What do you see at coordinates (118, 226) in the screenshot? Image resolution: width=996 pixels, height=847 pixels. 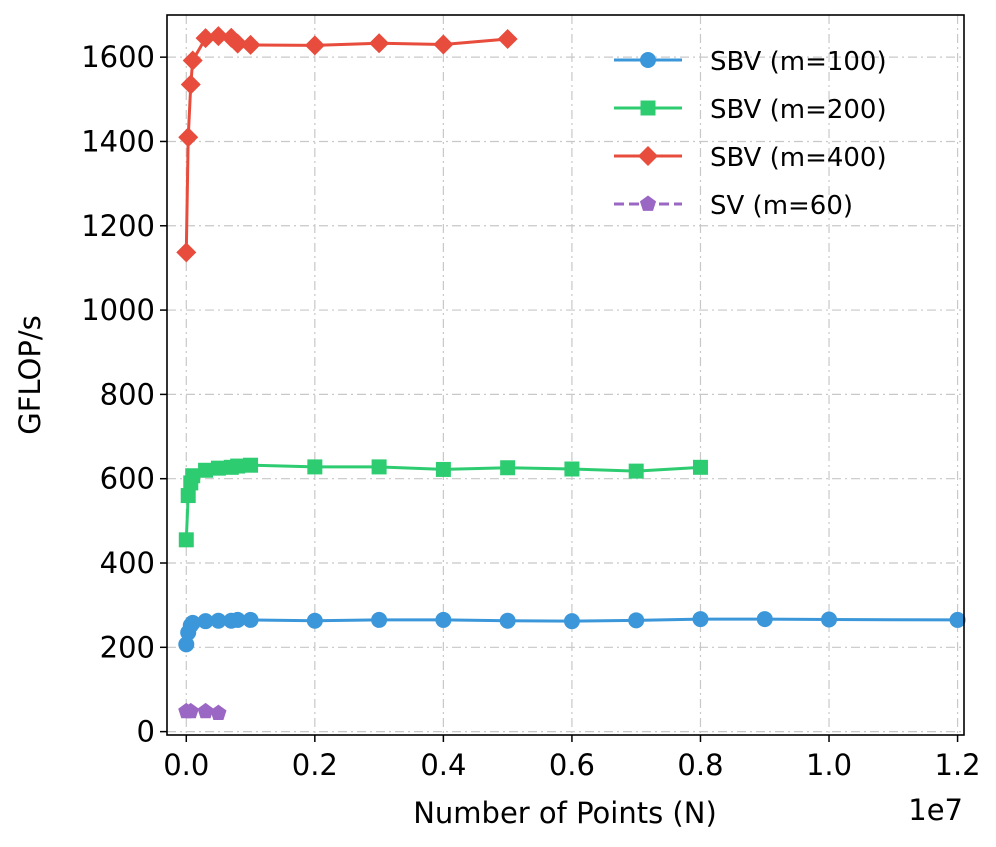 I see `y-tick-label: 1200` at bounding box center [118, 226].